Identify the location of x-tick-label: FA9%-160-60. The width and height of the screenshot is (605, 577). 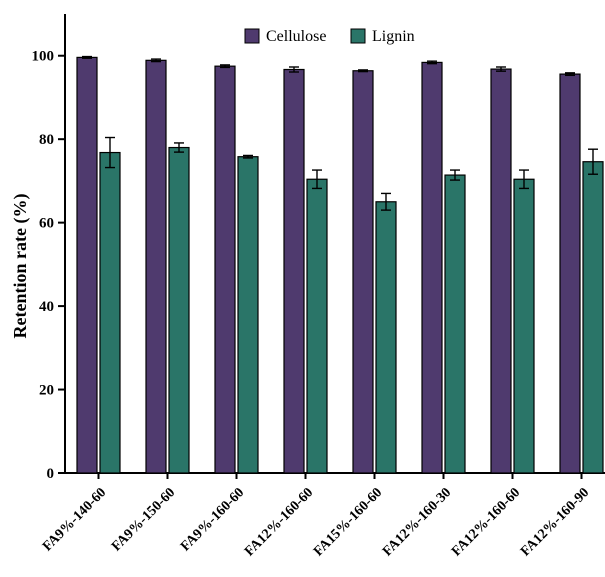
(212, 519).